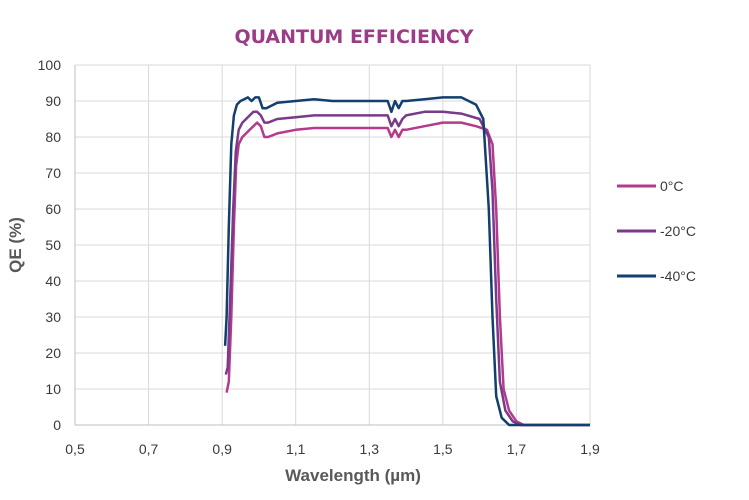 The width and height of the screenshot is (749, 500). What do you see at coordinates (53, 281) in the screenshot?
I see `y-tick-label: 40` at bounding box center [53, 281].